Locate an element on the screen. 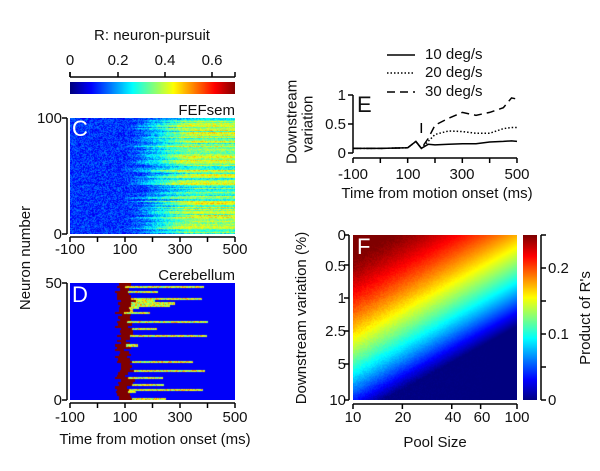 The width and height of the screenshot is (600, 471). legend-label: 10 deg/s is located at coordinates (454, 54).